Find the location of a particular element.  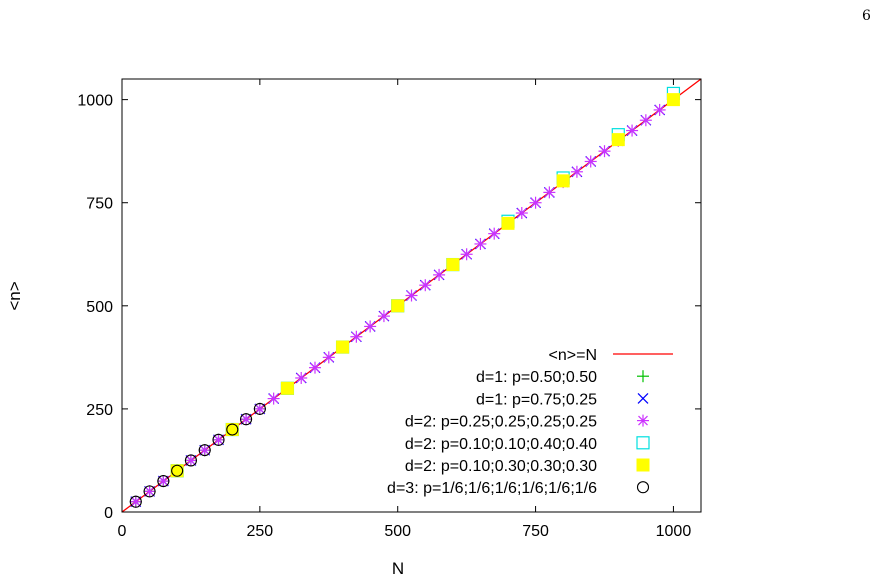

y-axis-title: <n> is located at coordinates (14, 295).